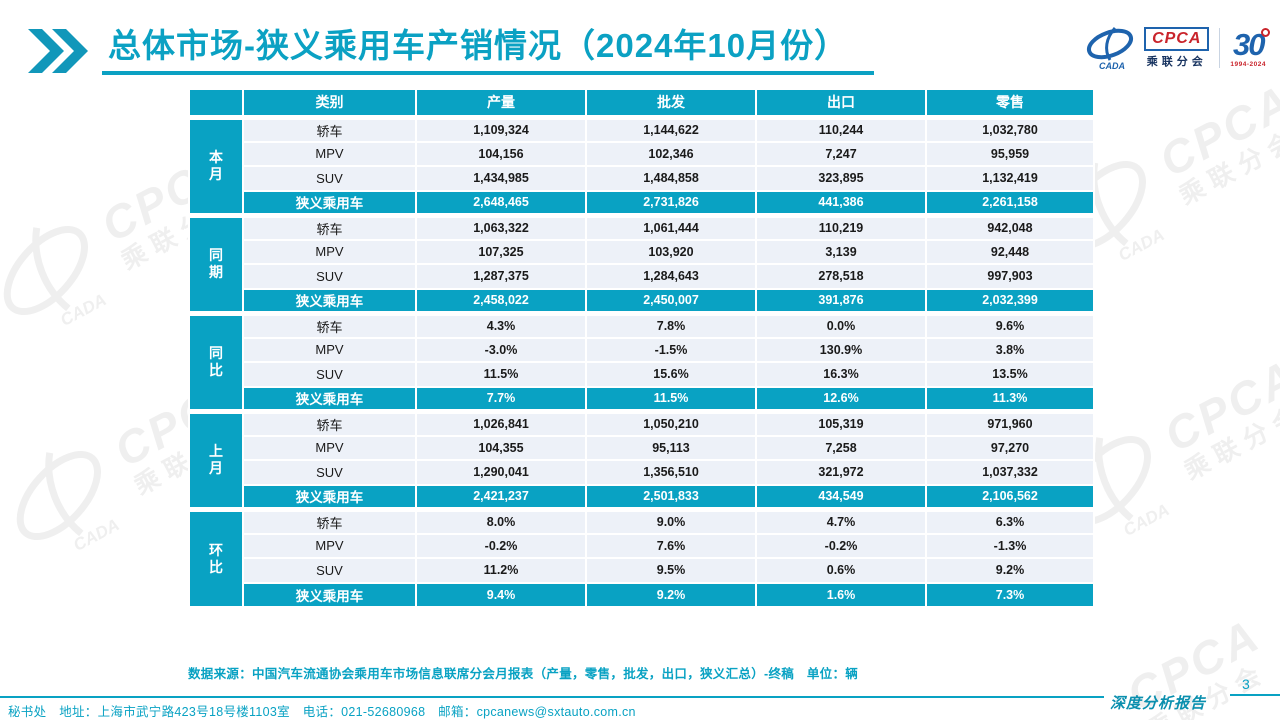 This screenshot has width=1280, height=720. I want to click on value-cell: 1,063,322, so click(501, 226).